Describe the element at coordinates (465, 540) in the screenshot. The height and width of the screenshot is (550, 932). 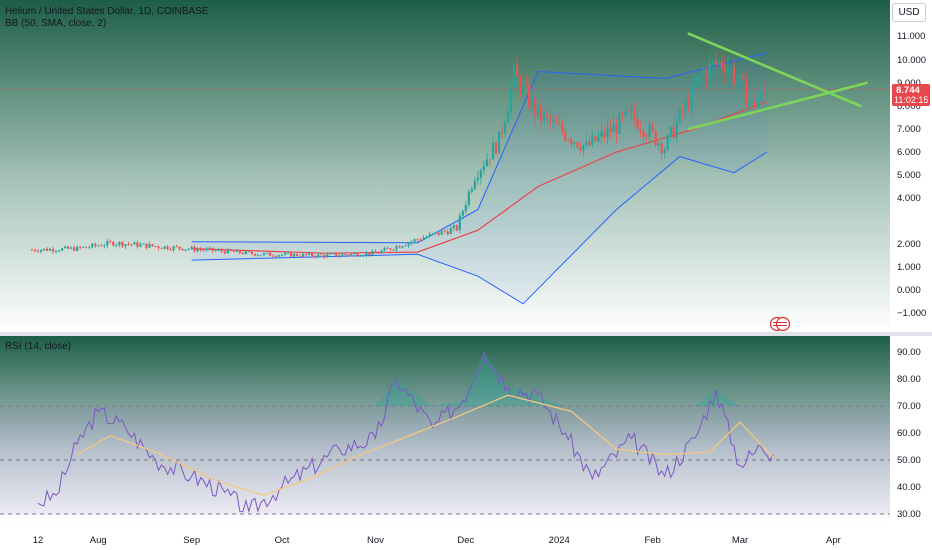
I see `time-tick-label: Dec` at that location.